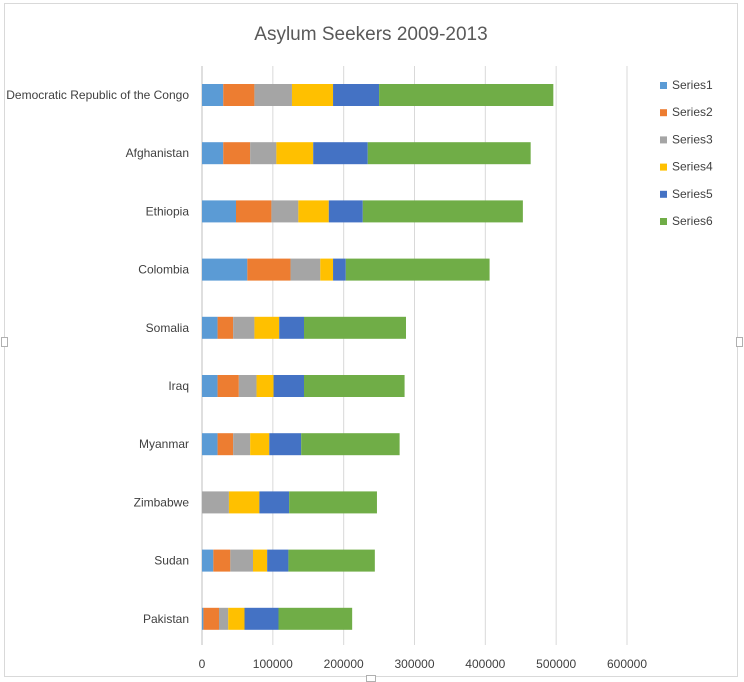 This screenshot has width=744, height=682. Describe the element at coordinates (370, 34) in the screenshot. I see `chart-title: Asylum Seekers 2009-2013` at that location.